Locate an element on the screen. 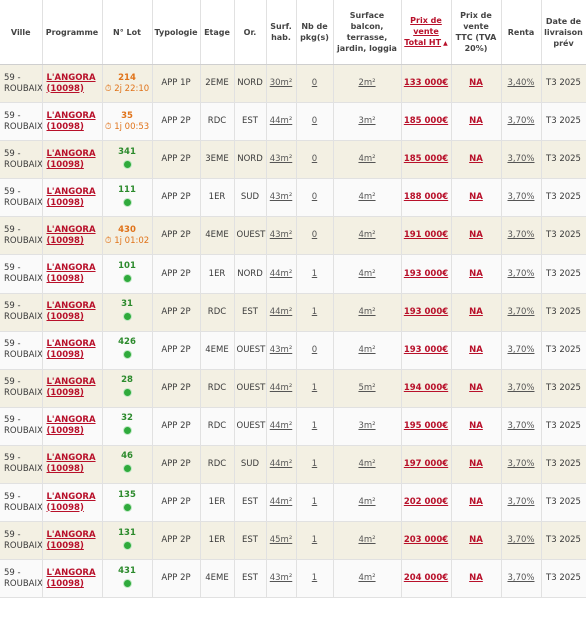  cell-surface: 45m² is located at coordinates (281, 541).